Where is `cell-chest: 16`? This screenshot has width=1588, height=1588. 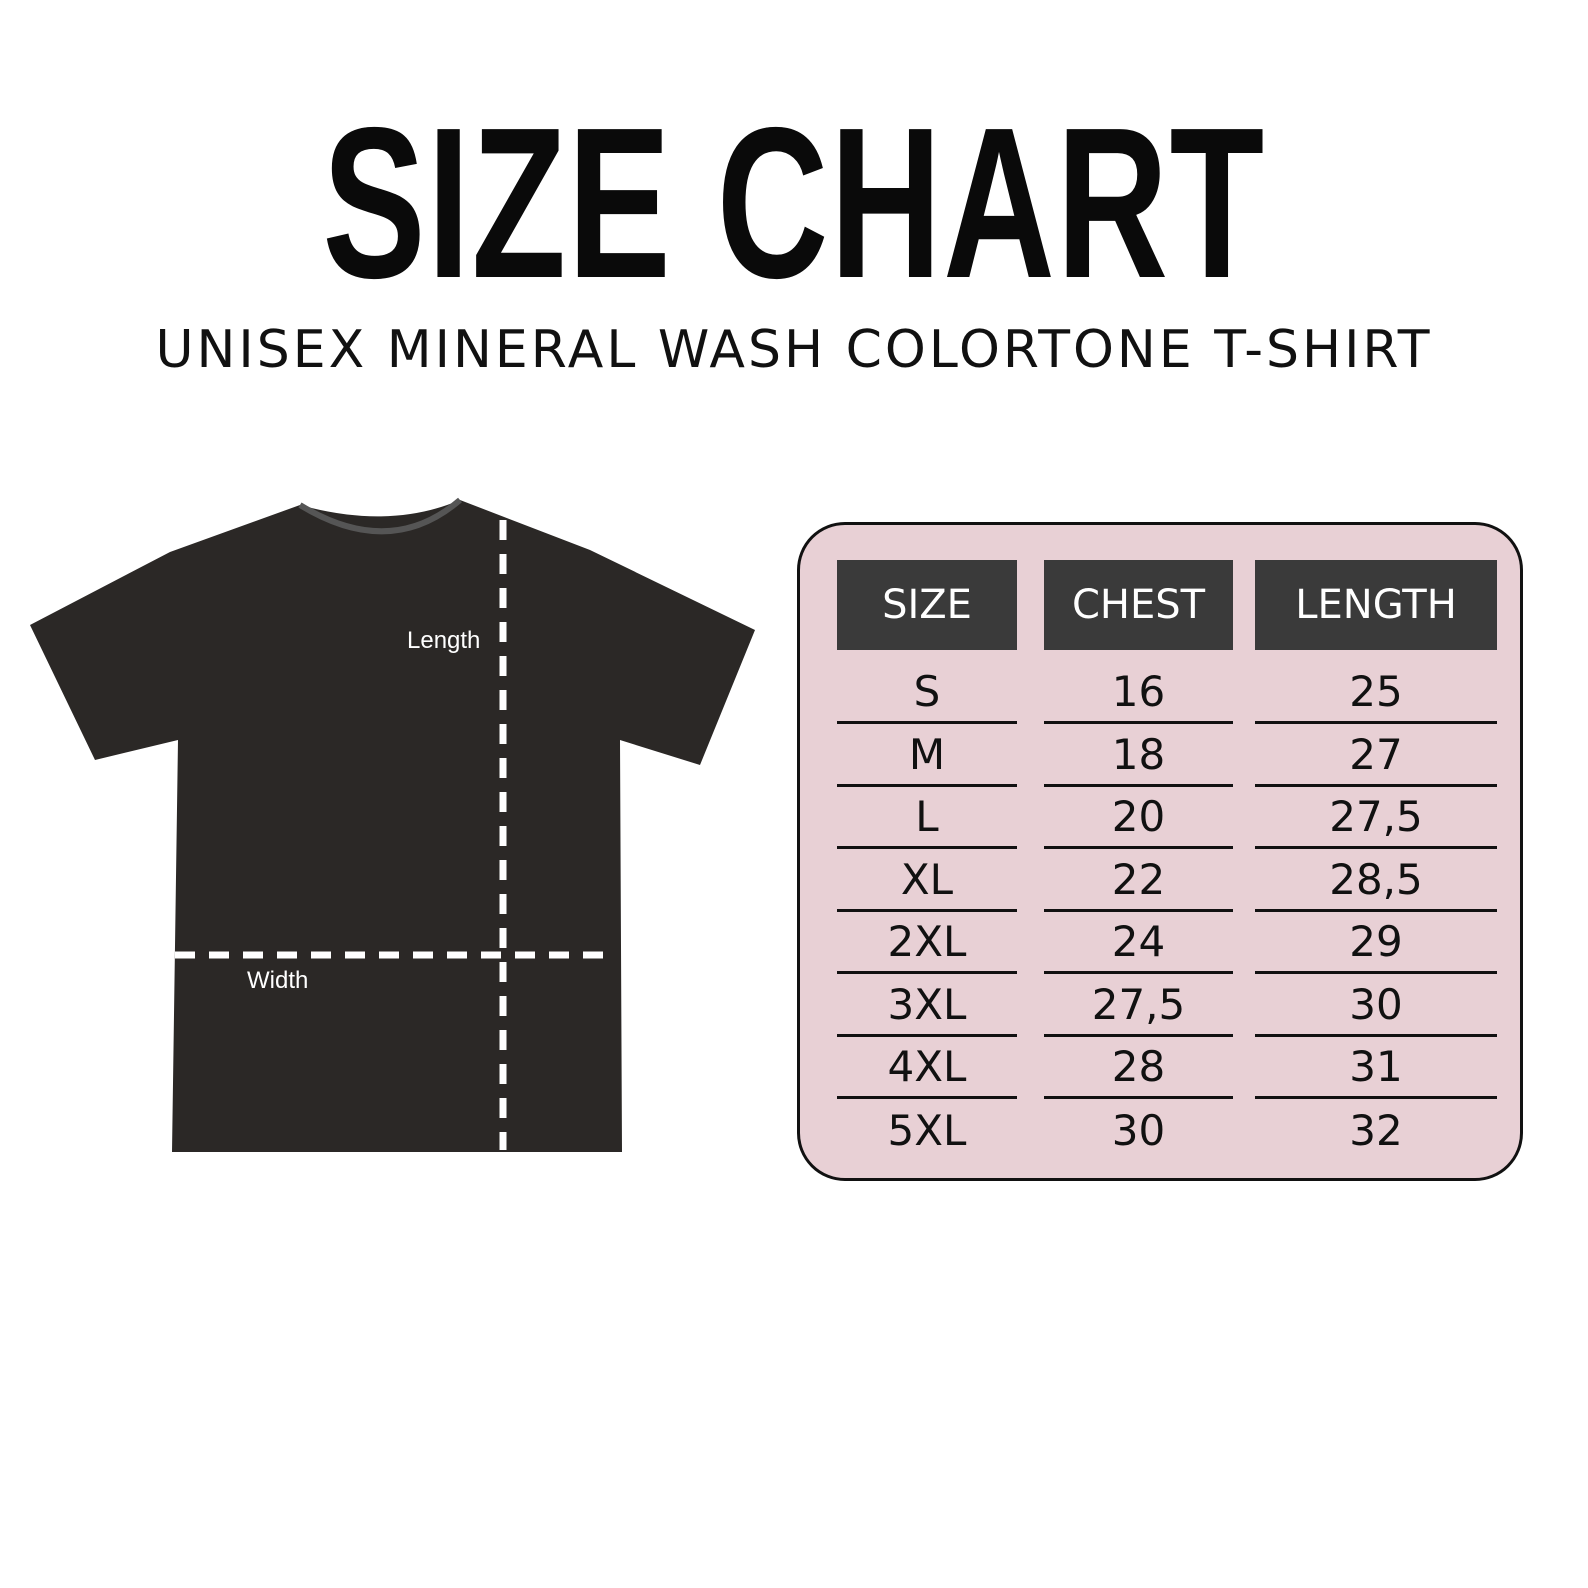 cell-chest: 16 is located at coordinates (1138, 693).